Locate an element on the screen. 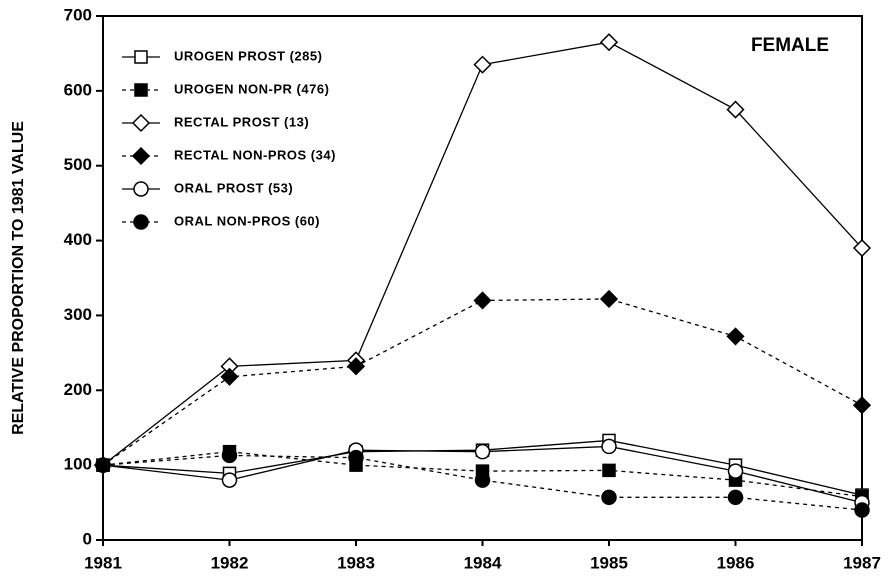 The height and width of the screenshot is (578, 890). legend-label: RECTAL NON-PROS (34) is located at coordinates (255, 154).